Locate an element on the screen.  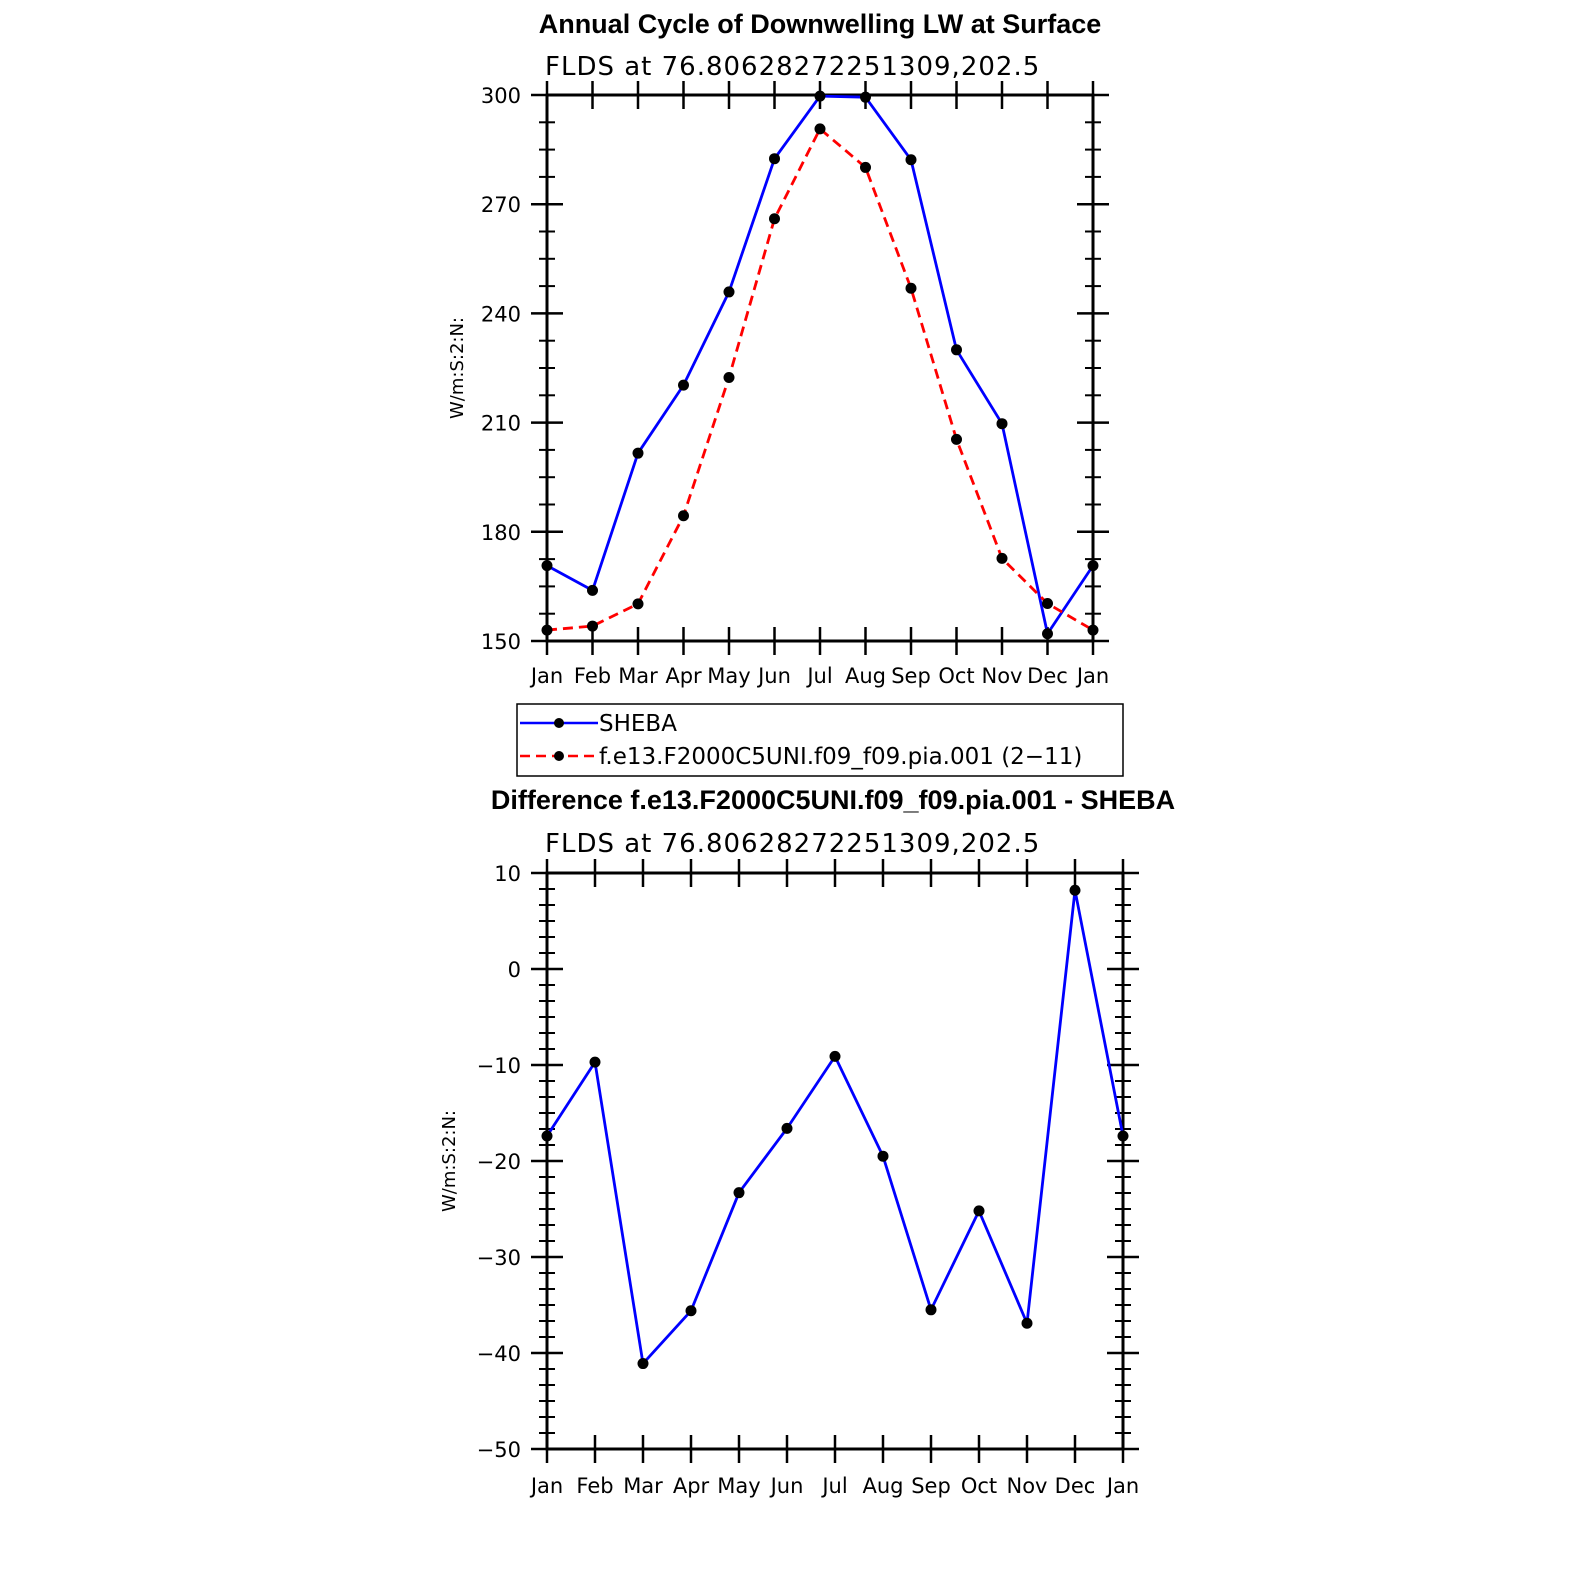
y-tick-label: 150 is located at coordinates (501, 642).